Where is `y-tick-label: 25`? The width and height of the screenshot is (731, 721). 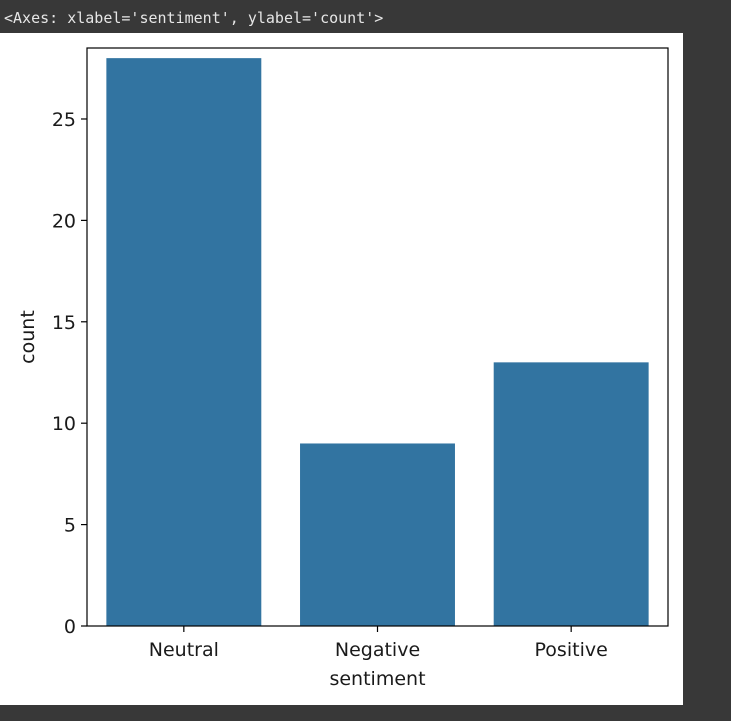 y-tick-label: 25 is located at coordinates (64, 120).